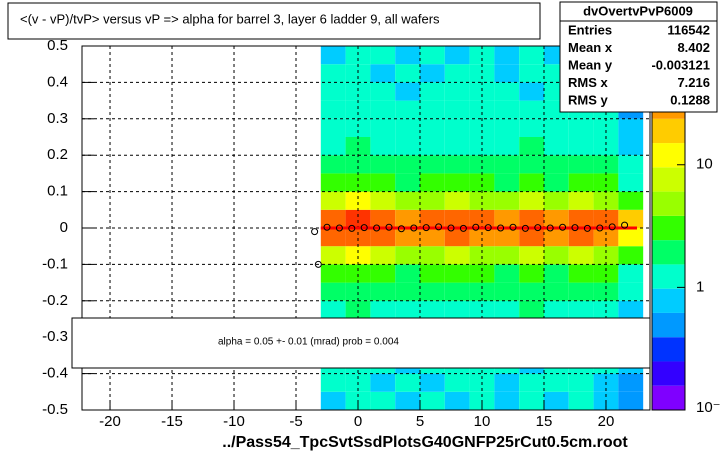 The image size is (721, 460). I want to click on stats-value: 0.1288, so click(690, 99).